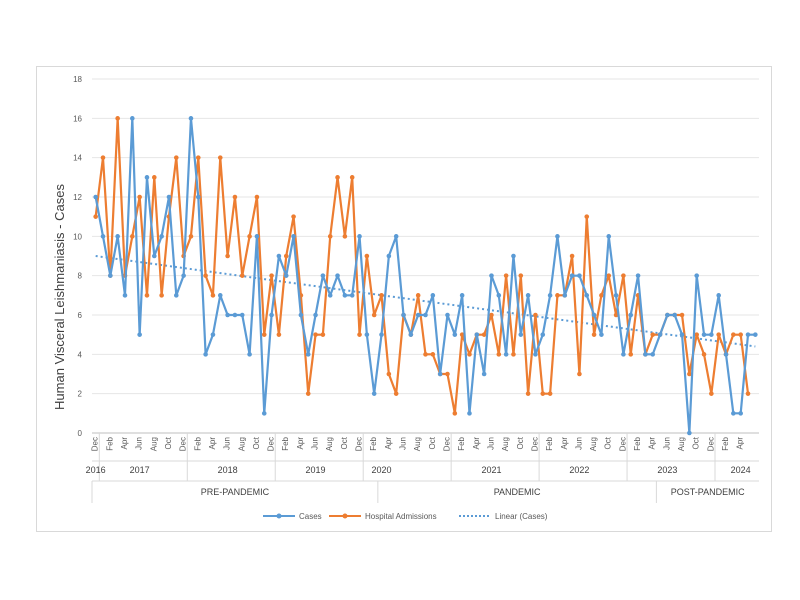  I want to click on period-label: PANDEMIC, so click(517, 492).